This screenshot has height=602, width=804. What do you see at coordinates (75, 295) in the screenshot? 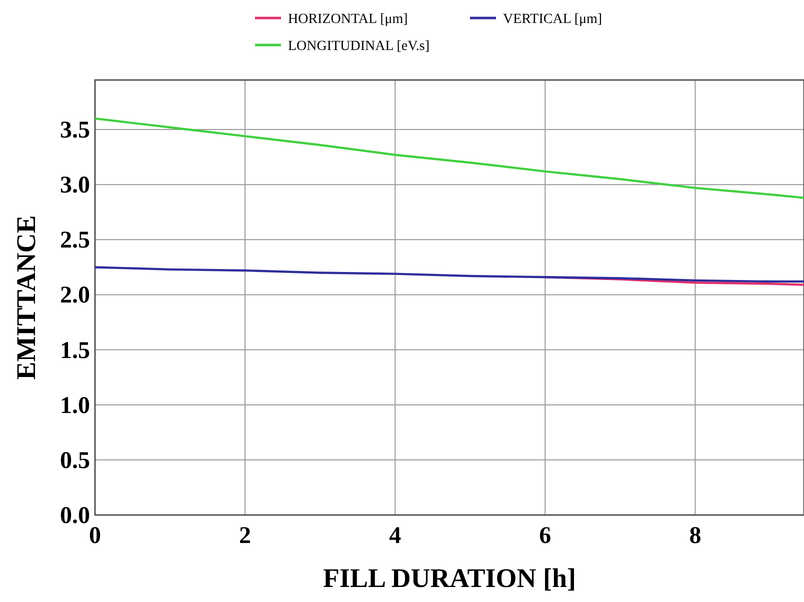
I see `y-tick-label: 2.0` at bounding box center [75, 295].